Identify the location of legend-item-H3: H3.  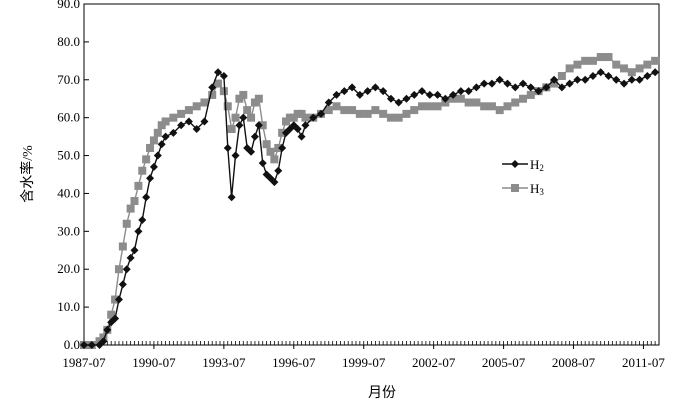
(523, 189).